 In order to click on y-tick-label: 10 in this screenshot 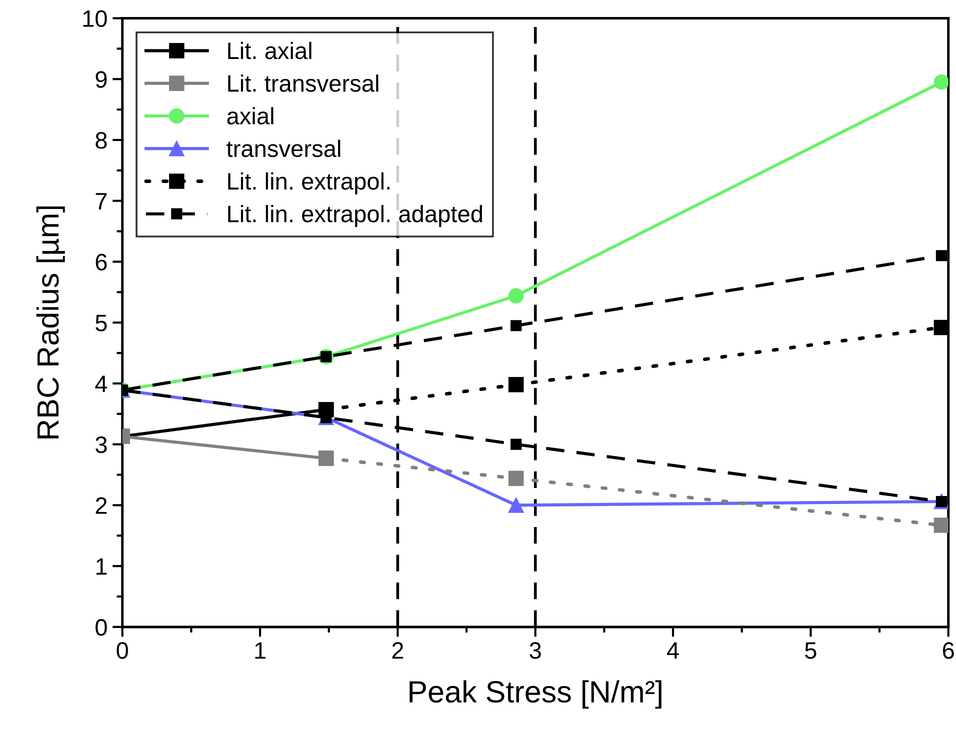, I will do `click(95, 19)`.